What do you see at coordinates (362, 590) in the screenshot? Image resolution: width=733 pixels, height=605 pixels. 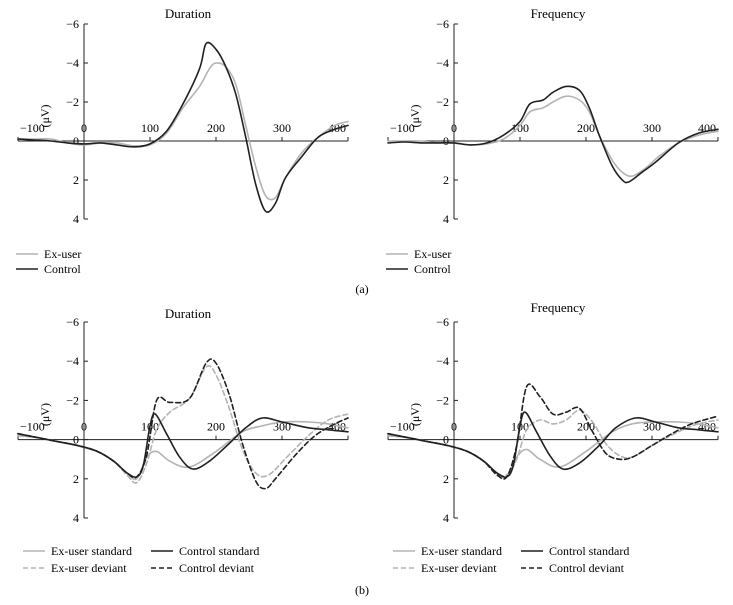 I see `panel-label-b: (b)` at bounding box center [362, 590].